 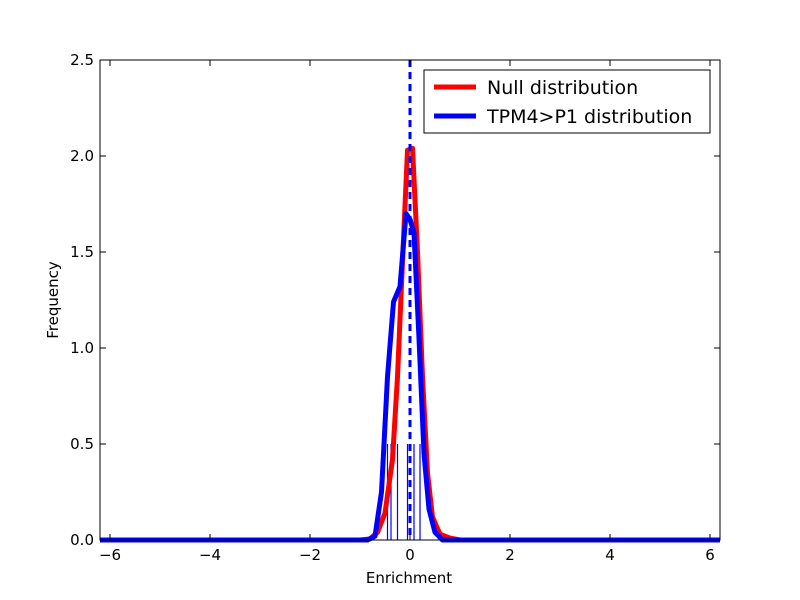 What do you see at coordinates (82, 348) in the screenshot?
I see `y-tick-label-2: 1.0` at bounding box center [82, 348].